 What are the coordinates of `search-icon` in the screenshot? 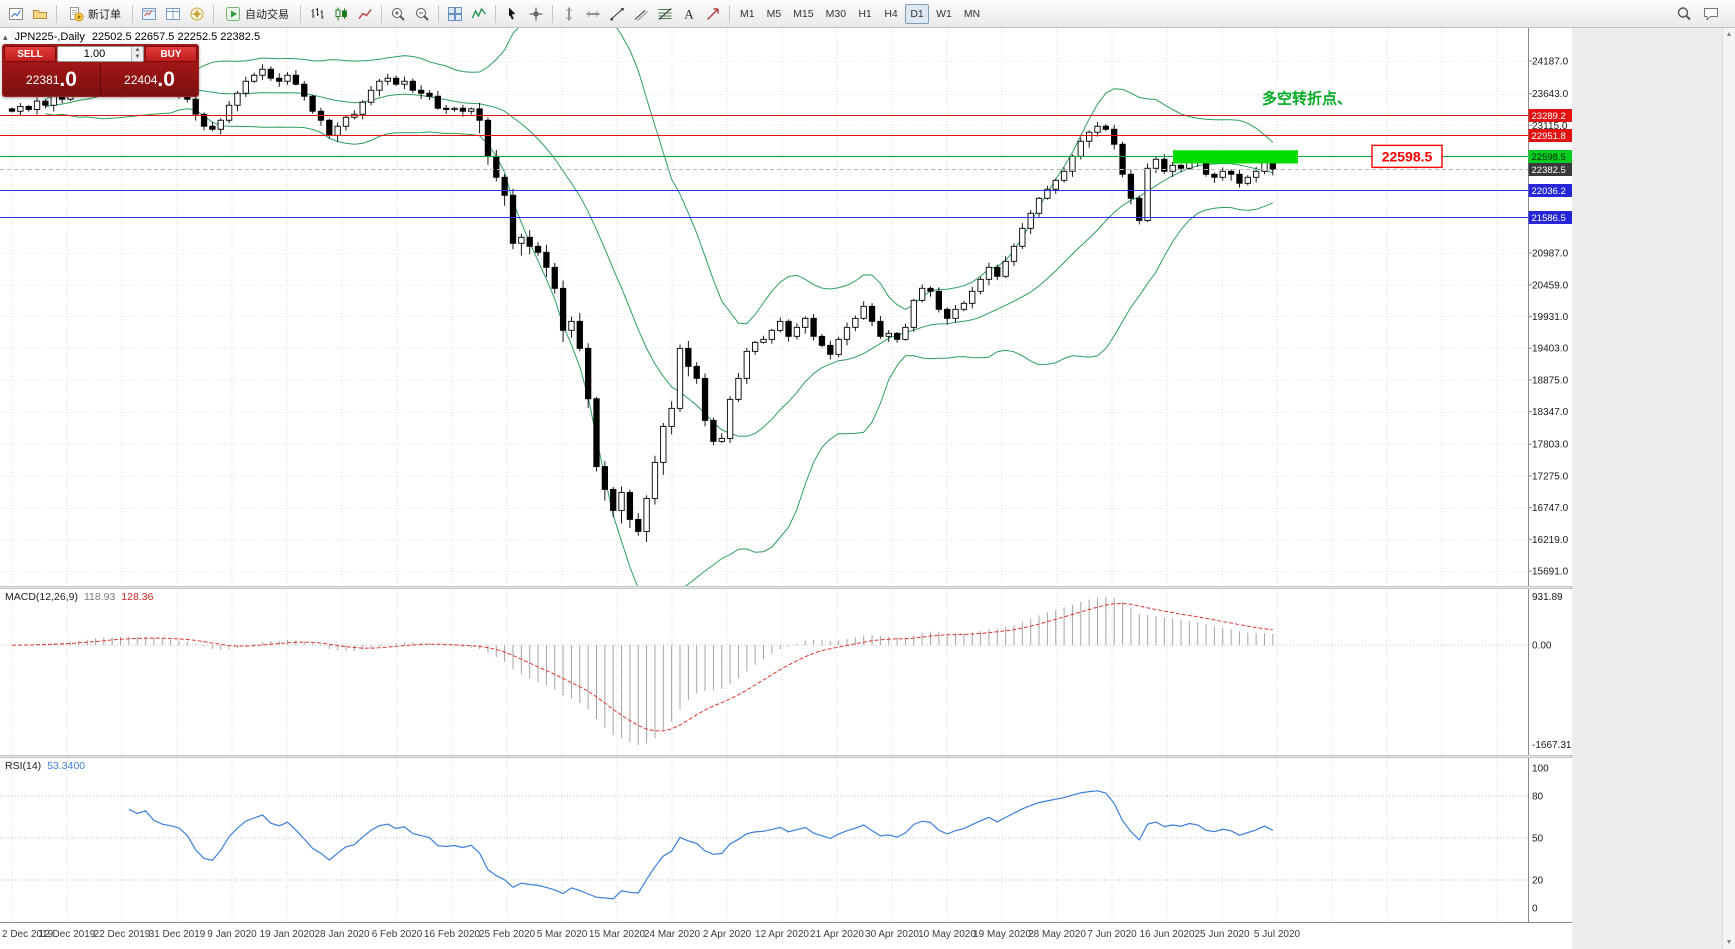 It's located at (1684, 13).